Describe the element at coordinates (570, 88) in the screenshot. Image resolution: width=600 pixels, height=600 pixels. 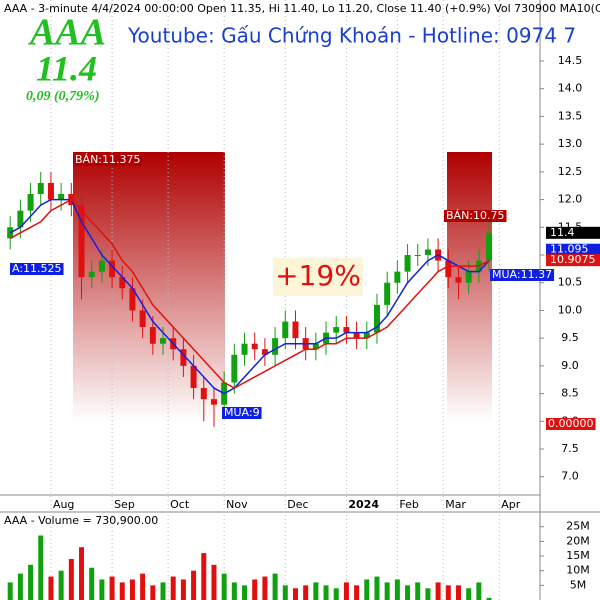
I see `y-tick-label: 14.0` at that location.